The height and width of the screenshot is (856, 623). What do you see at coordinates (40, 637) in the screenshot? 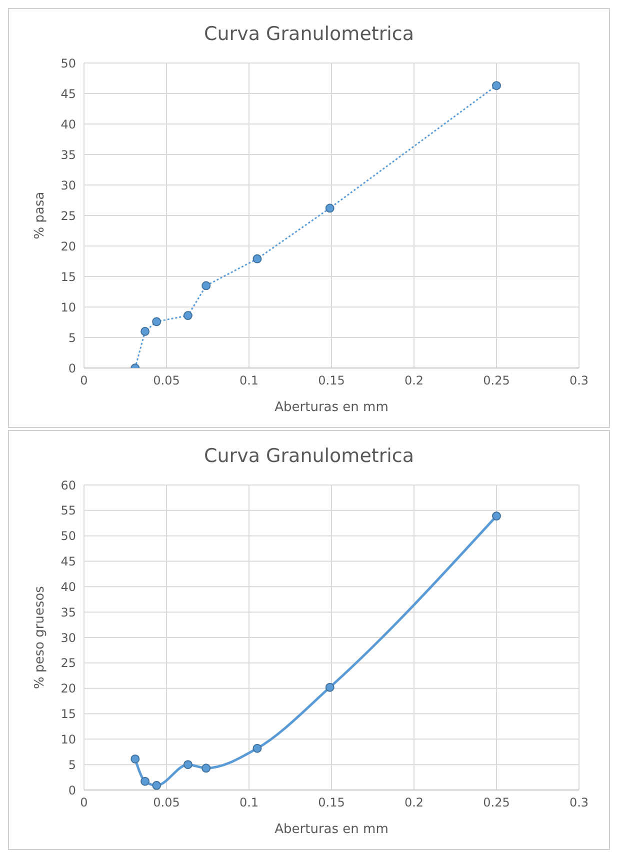
I see `y-axis-title: % peso gruesos` at bounding box center [40, 637].